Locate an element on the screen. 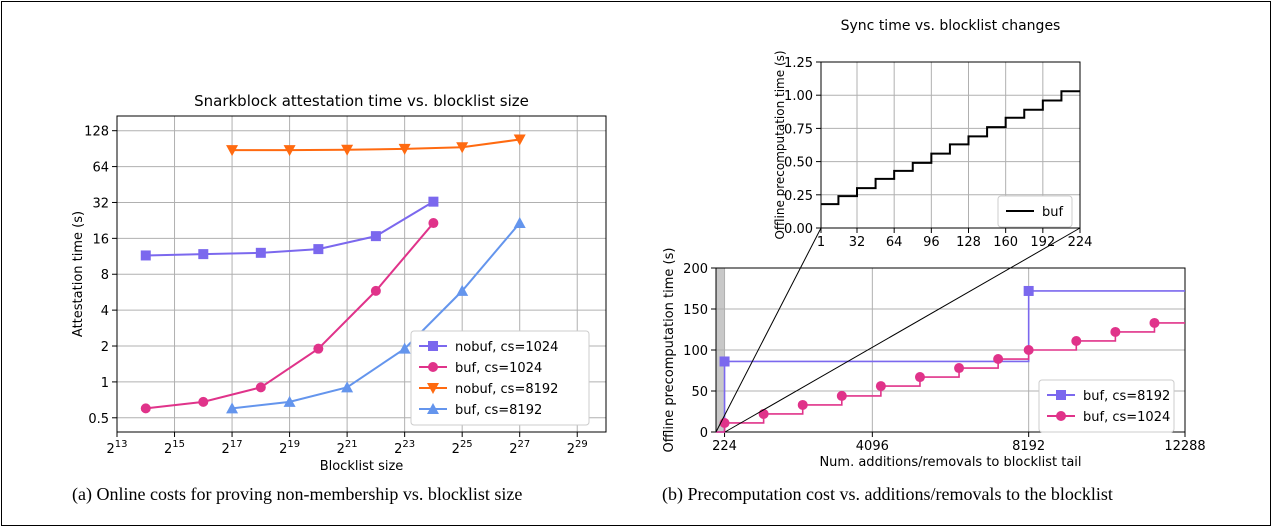 The width and height of the screenshot is (1274, 529). a-xtick-label: 217 is located at coordinates (232, 448).